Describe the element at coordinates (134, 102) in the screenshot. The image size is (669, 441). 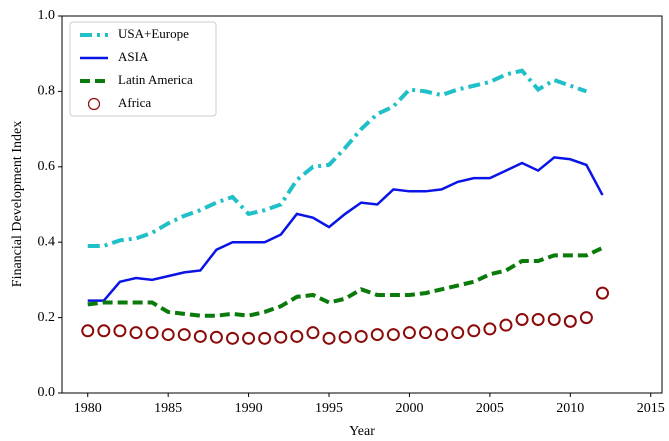
I see `legend-label: Africa` at that location.